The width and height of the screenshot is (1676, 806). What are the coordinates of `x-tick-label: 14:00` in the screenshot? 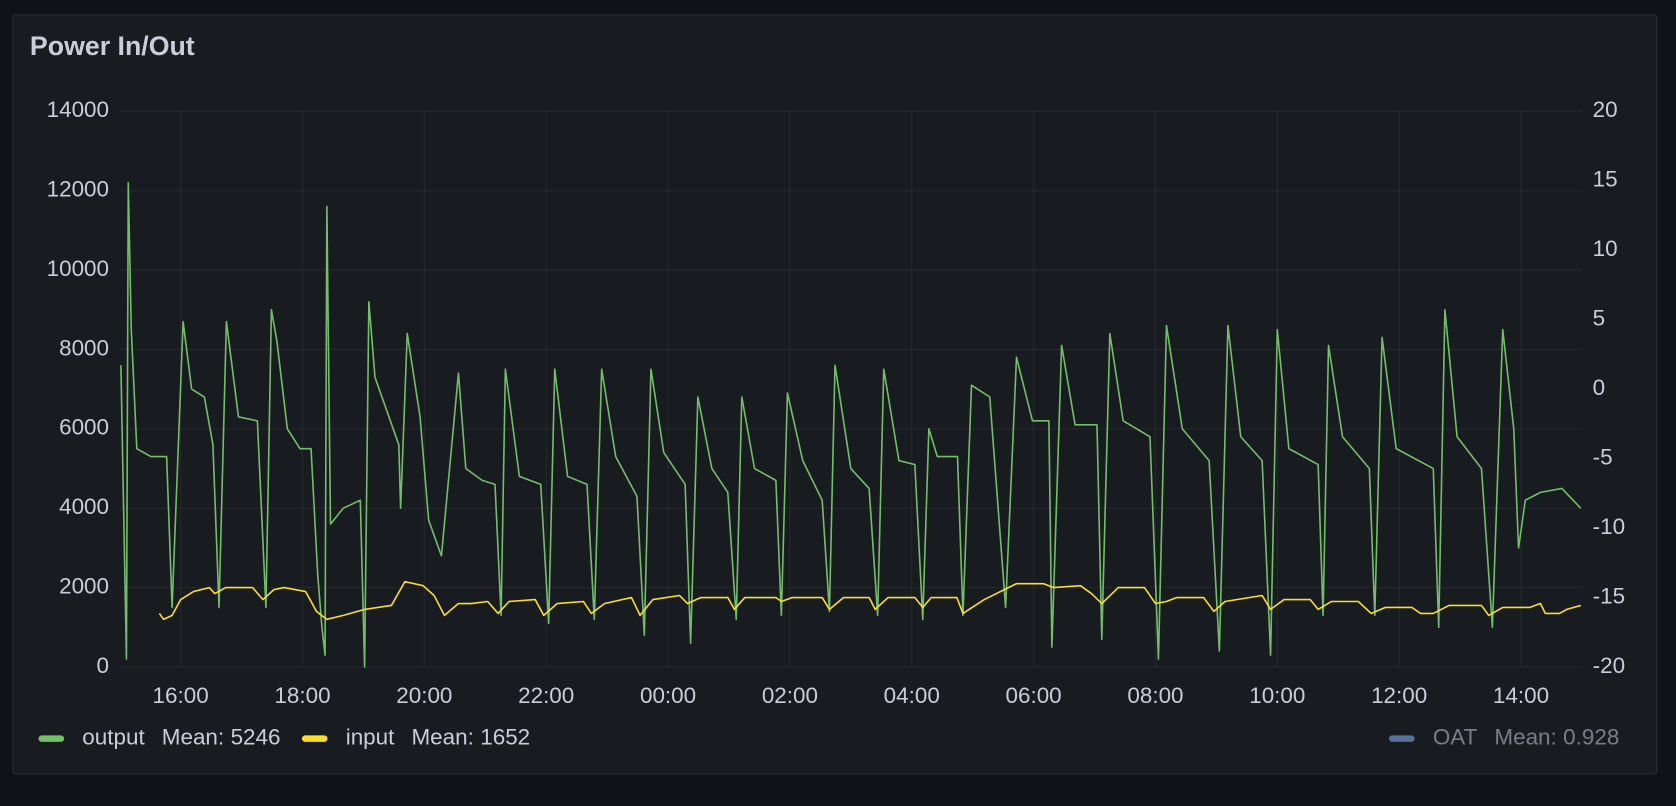 It's located at (1521, 695).